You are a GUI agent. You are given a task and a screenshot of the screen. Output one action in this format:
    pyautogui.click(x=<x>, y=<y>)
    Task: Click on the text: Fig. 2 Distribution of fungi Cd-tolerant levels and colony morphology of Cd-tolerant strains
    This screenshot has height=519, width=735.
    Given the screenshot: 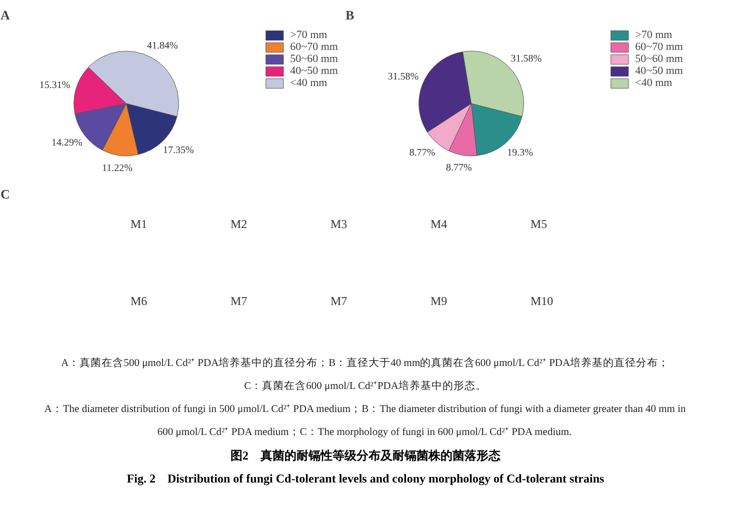 What is the action you would take?
    pyautogui.click(x=365, y=479)
    